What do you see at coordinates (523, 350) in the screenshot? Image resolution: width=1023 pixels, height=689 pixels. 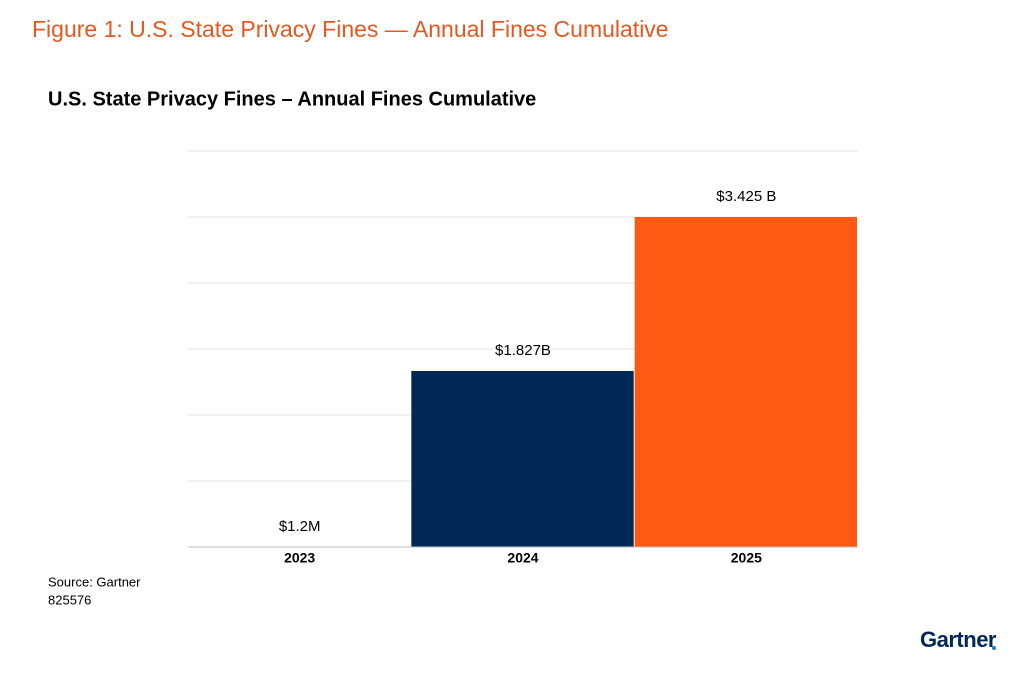 I see `data-label: $1.827B` at bounding box center [523, 350].